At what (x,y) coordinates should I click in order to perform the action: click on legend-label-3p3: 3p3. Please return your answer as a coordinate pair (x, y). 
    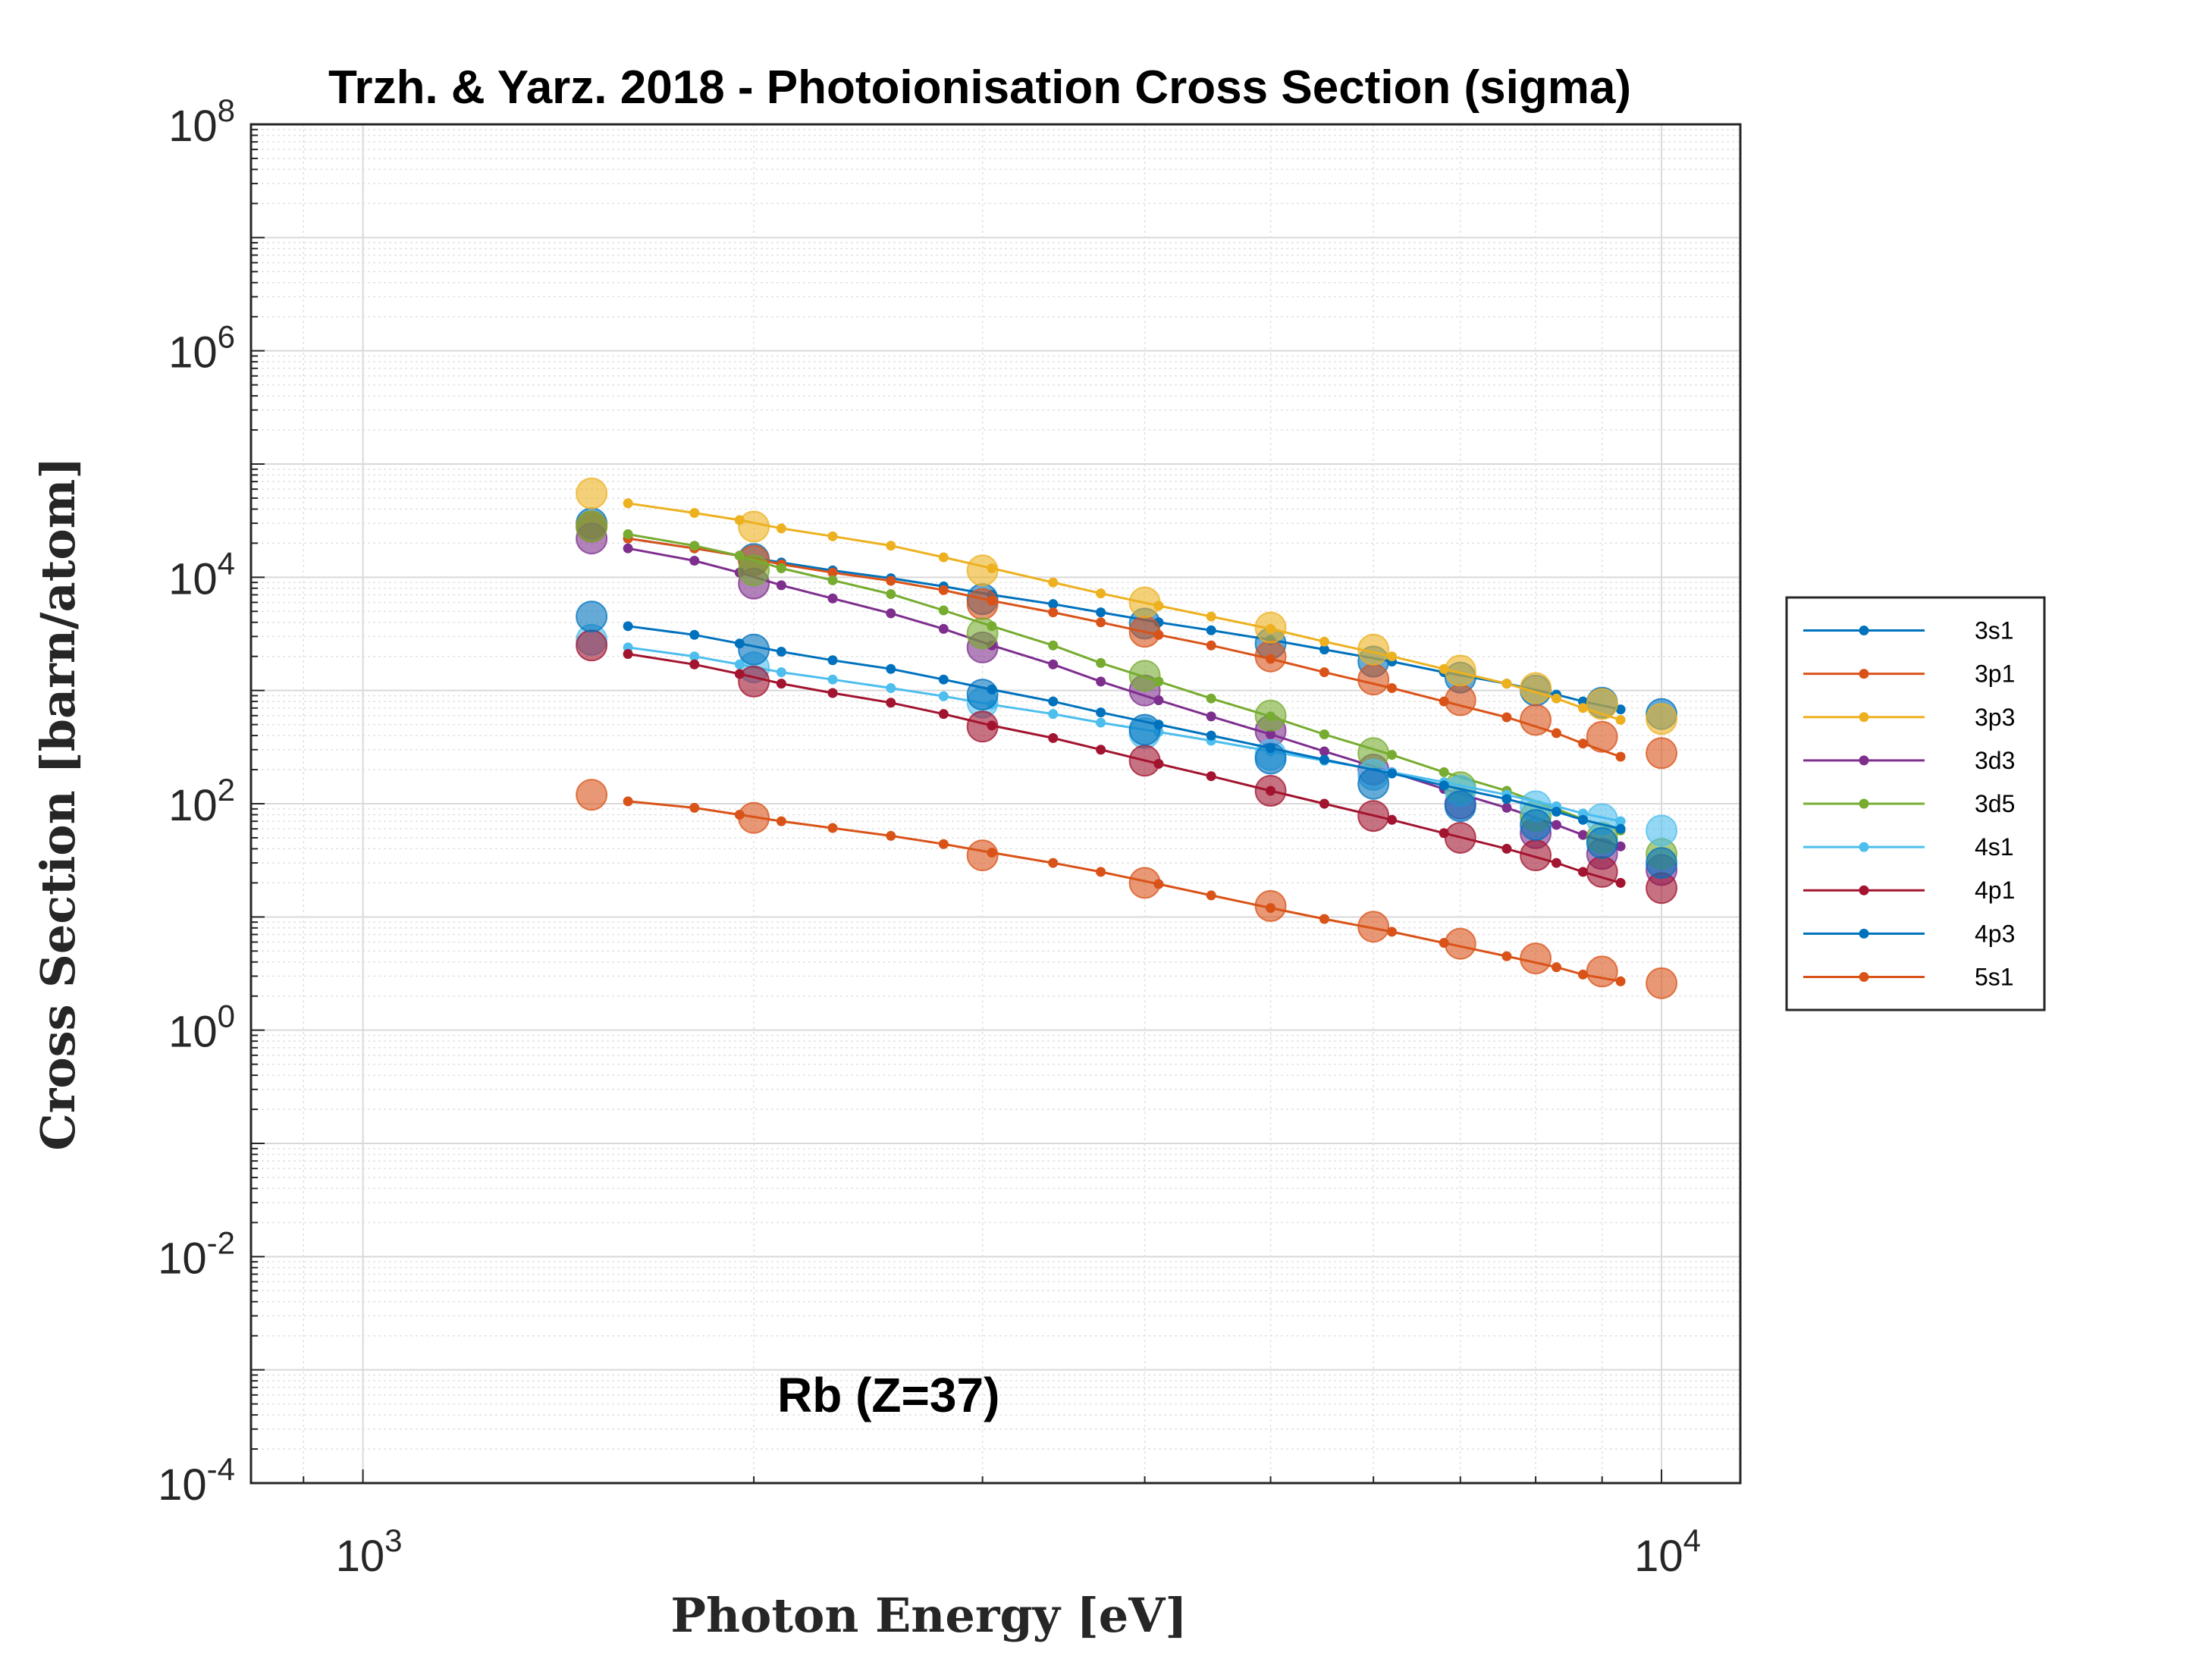
    Looking at the image, I should click on (1995, 718).